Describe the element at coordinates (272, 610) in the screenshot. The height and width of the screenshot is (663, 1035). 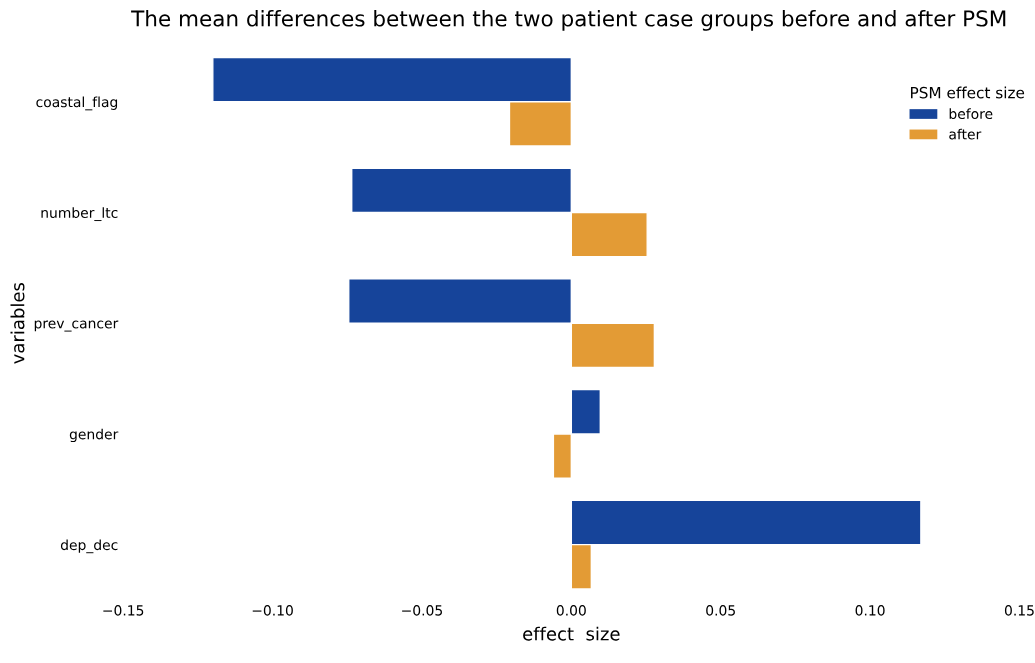
I see `x-tick-label: −0.10` at that location.